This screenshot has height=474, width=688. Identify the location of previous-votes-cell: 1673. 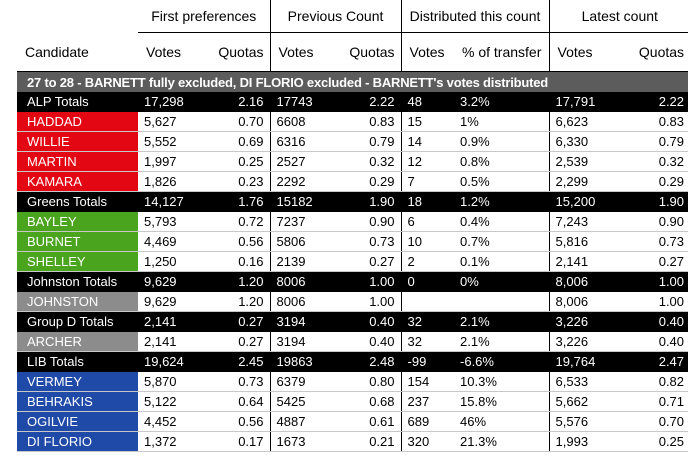
(300, 441).